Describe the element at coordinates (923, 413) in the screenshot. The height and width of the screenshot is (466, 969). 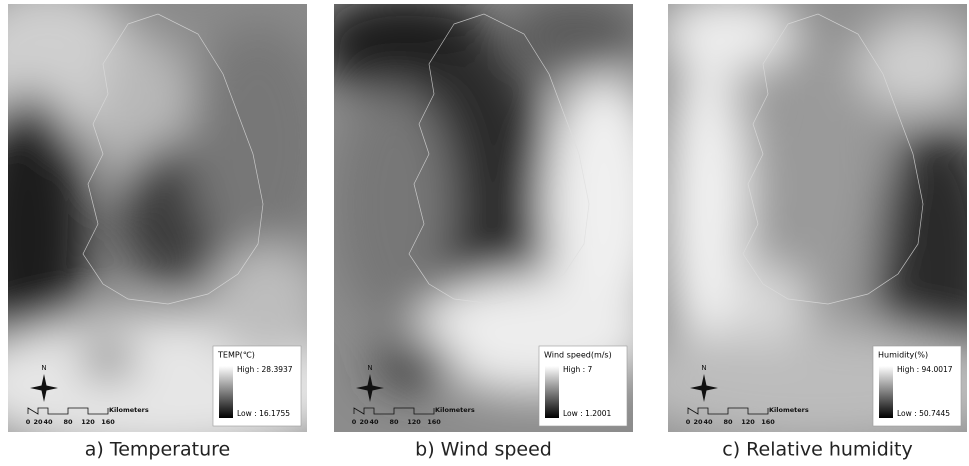
I see `legend-low: Low : 50.7445` at that location.